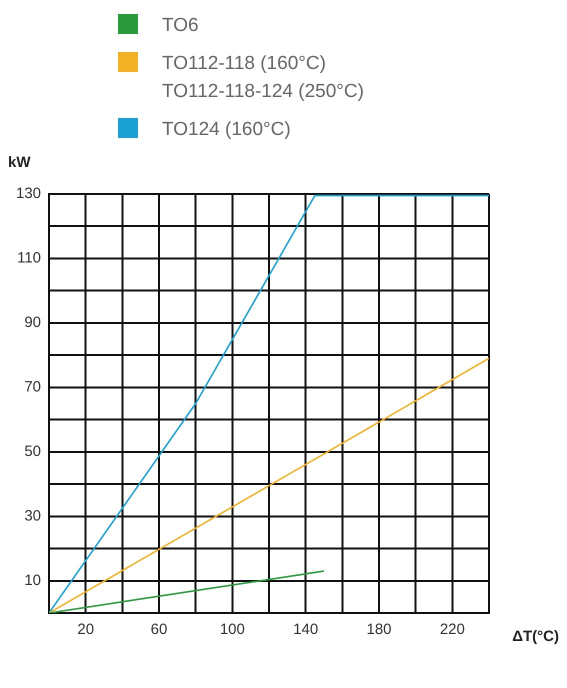 The image size is (567, 688). Describe the element at coordinates (452, 629) in the screenshot. I see `x-tick-label: 220` at that location.